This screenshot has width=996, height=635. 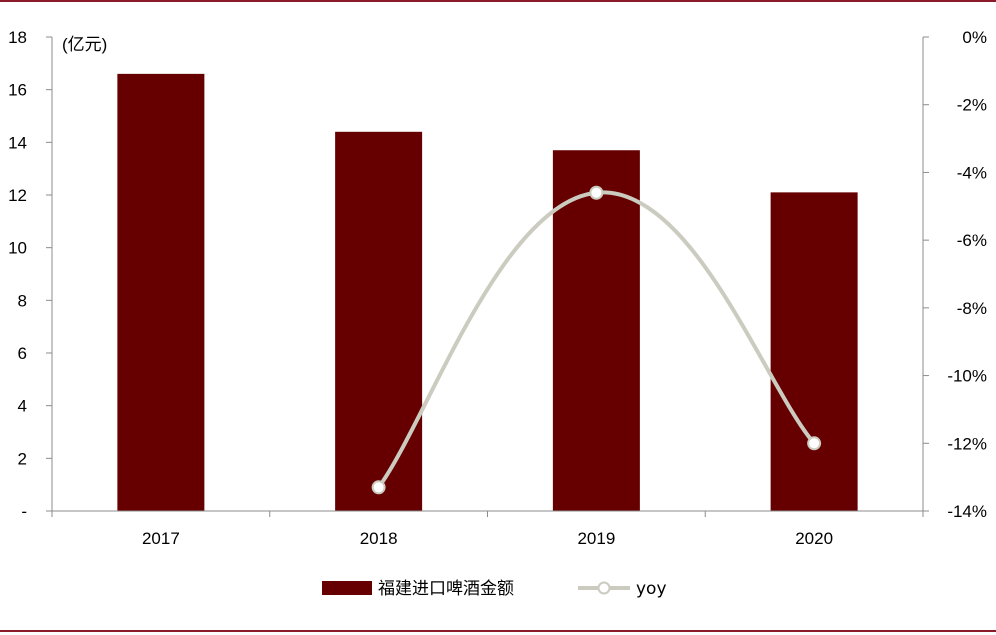 I want to click on bar-2020, so click(x=814, y=351).